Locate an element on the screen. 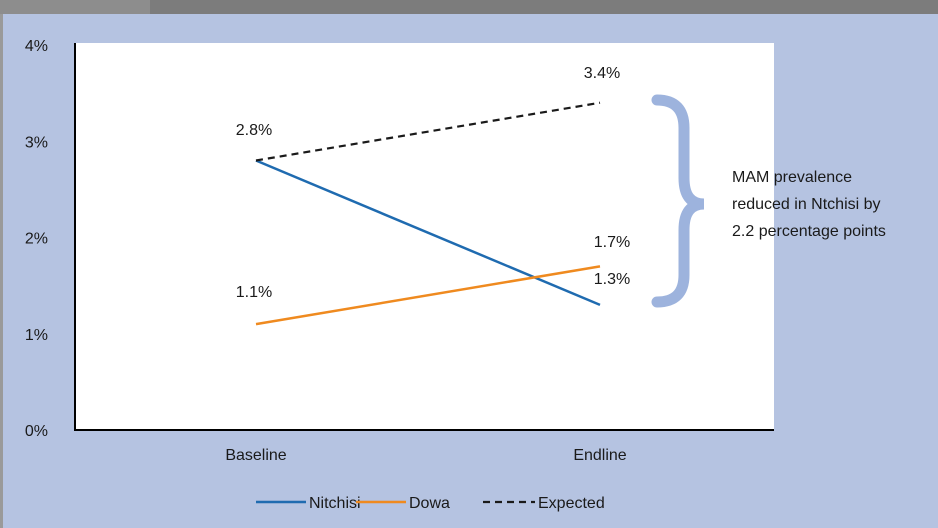 The image size is (938, 528). legend-label-dowa: Dowa is located at coordinates (429, 503).